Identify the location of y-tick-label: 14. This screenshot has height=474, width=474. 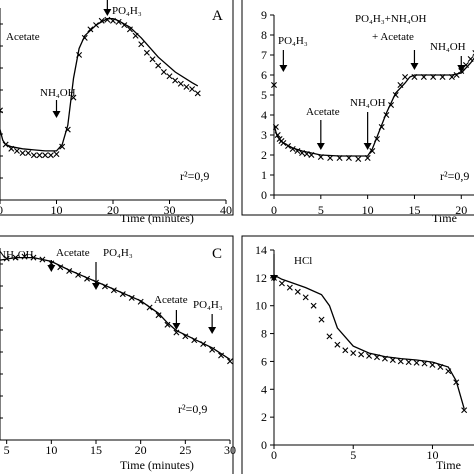
(261, 250).